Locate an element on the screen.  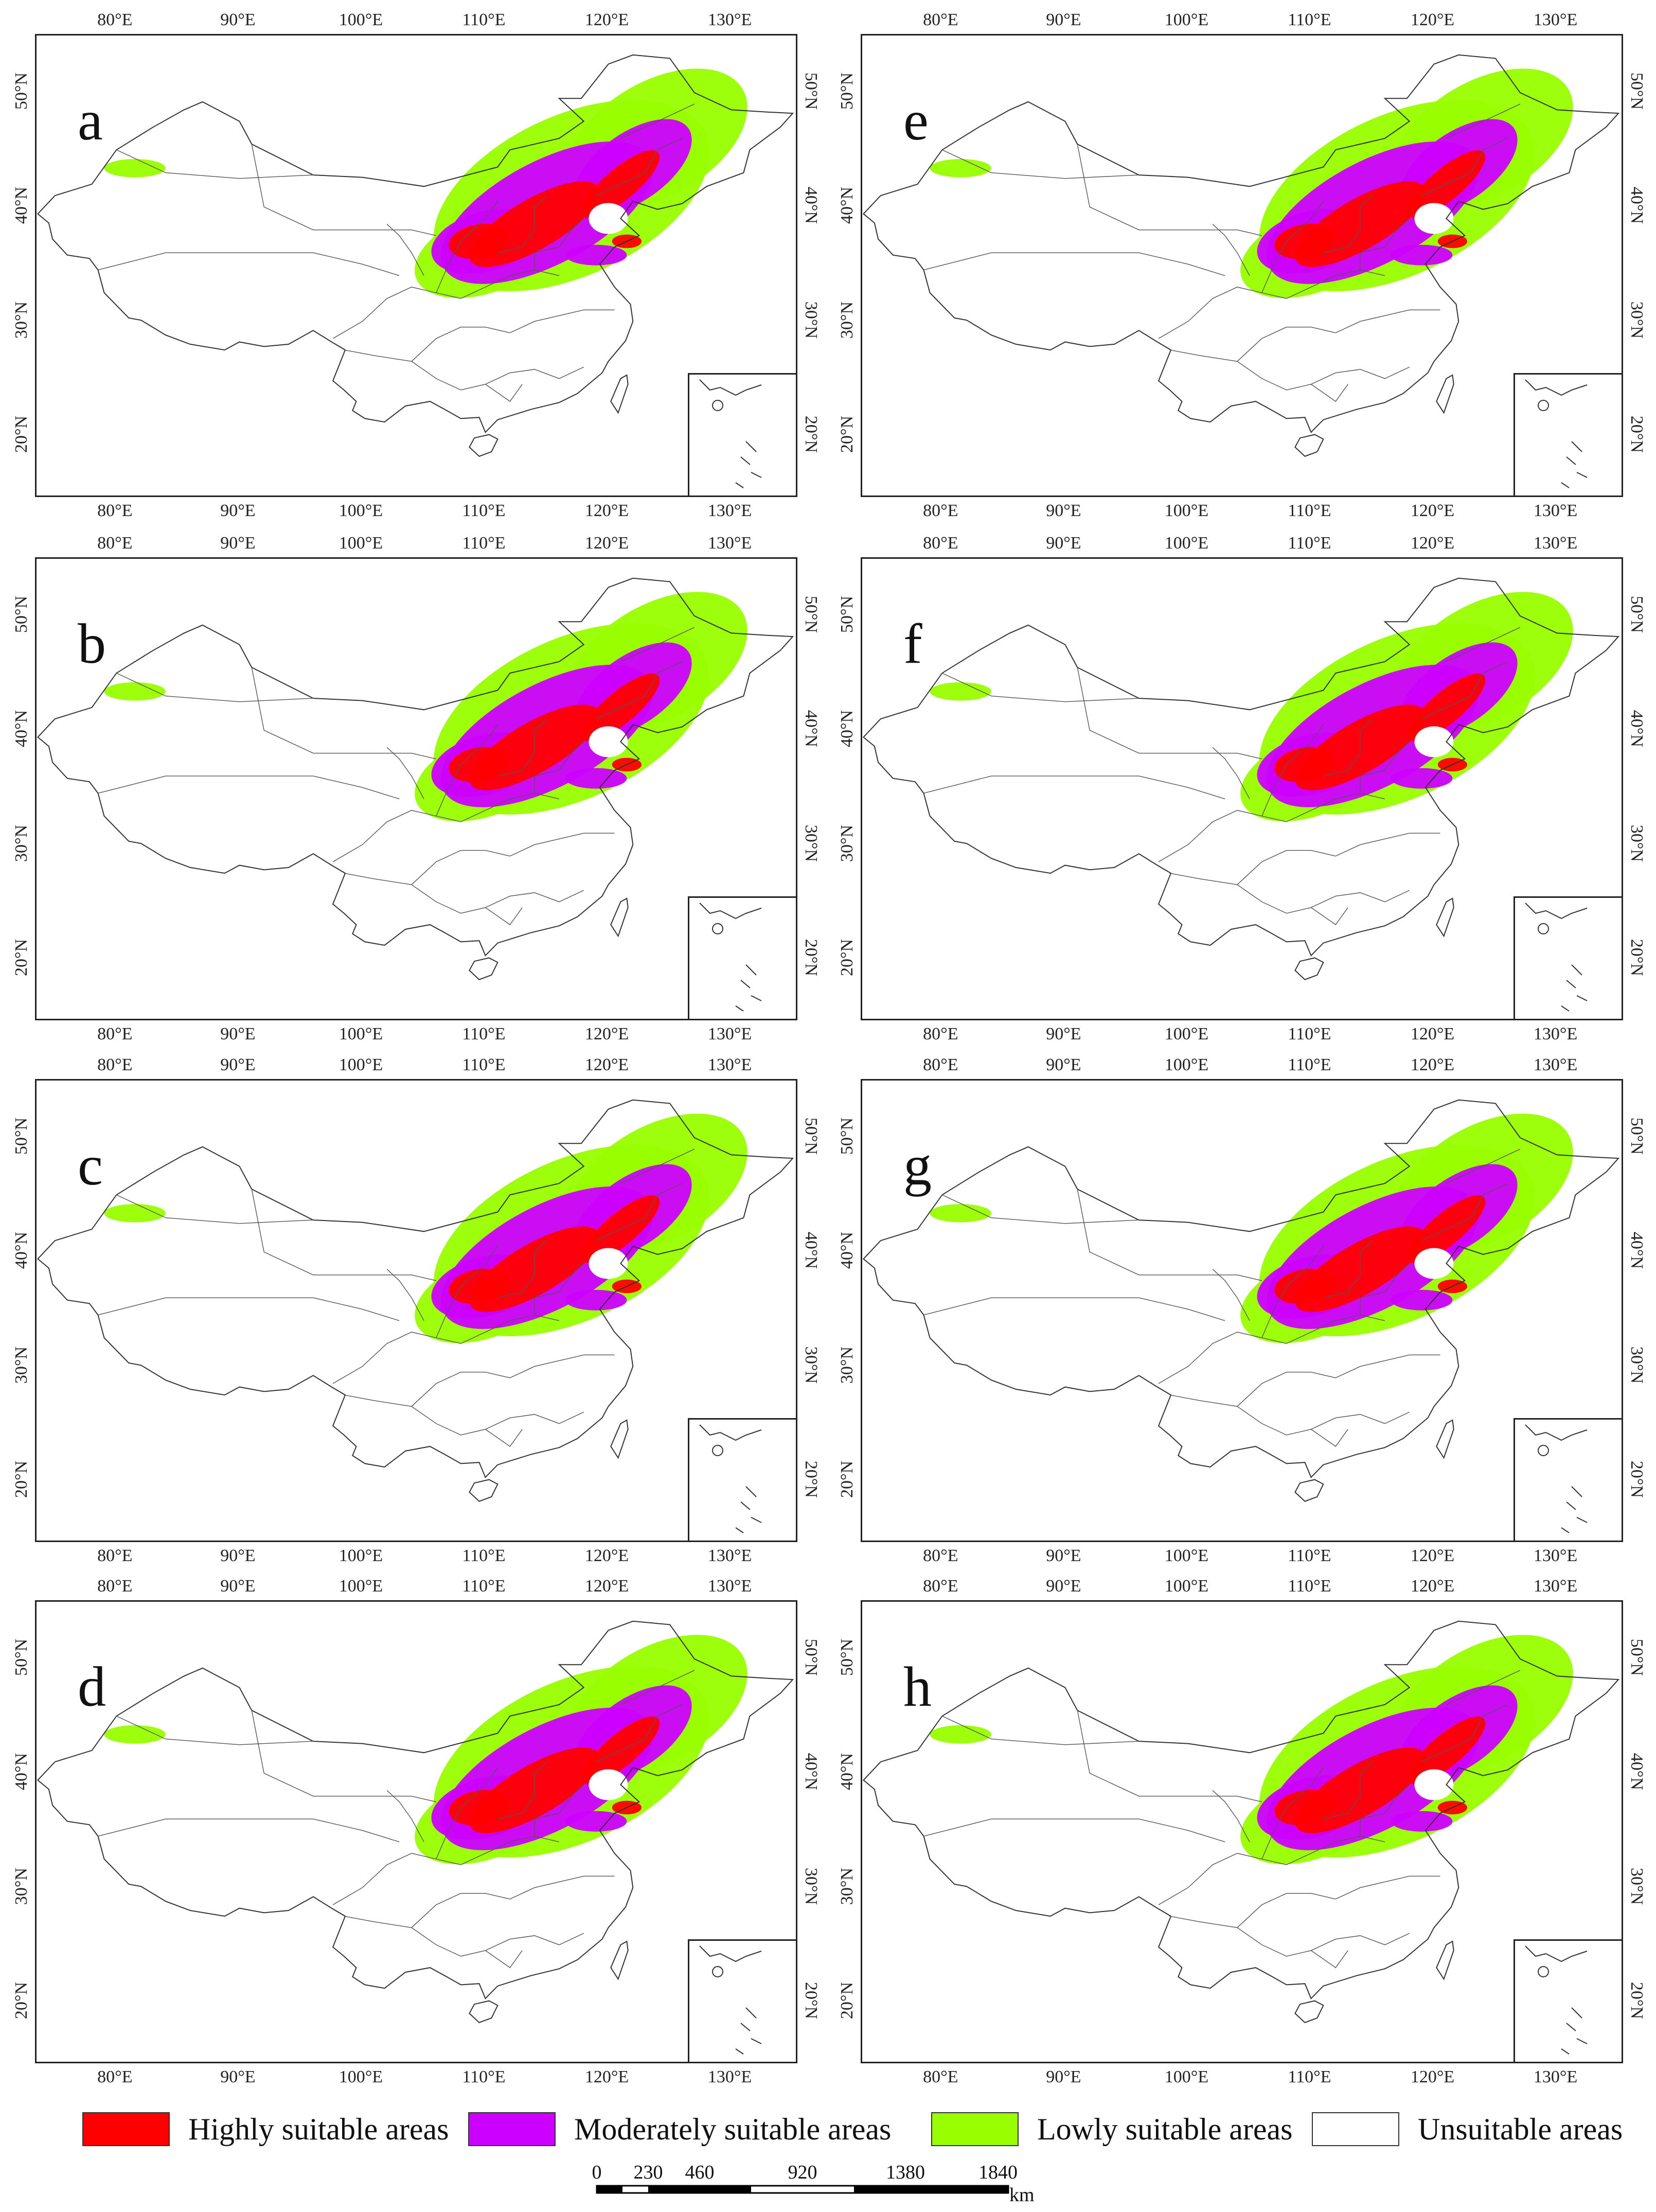
legend-swatch-high is located at coordinates (126, 2129).